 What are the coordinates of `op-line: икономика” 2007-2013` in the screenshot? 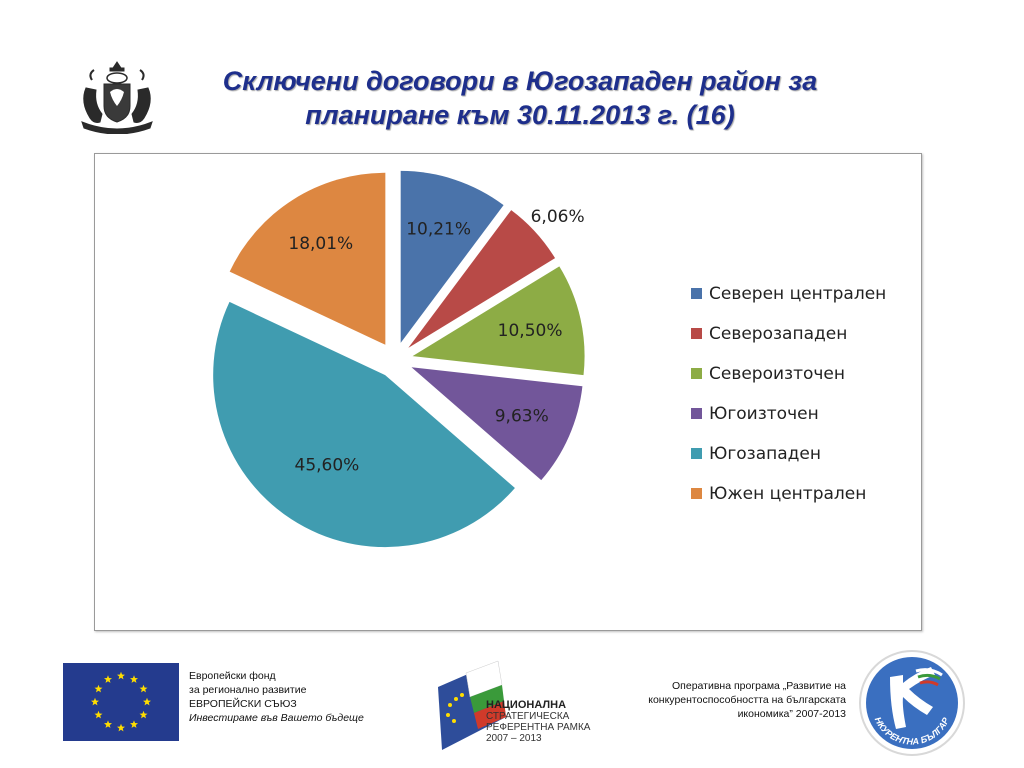 It's located at (791, 714).